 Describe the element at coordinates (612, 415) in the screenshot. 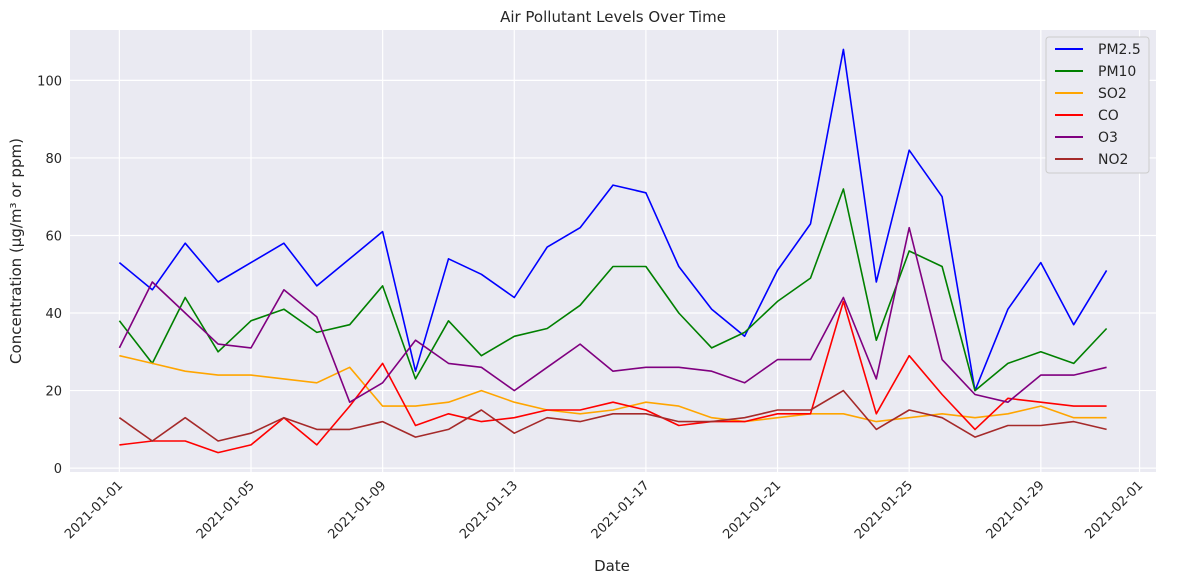

I see `series-line-no2` at that location.